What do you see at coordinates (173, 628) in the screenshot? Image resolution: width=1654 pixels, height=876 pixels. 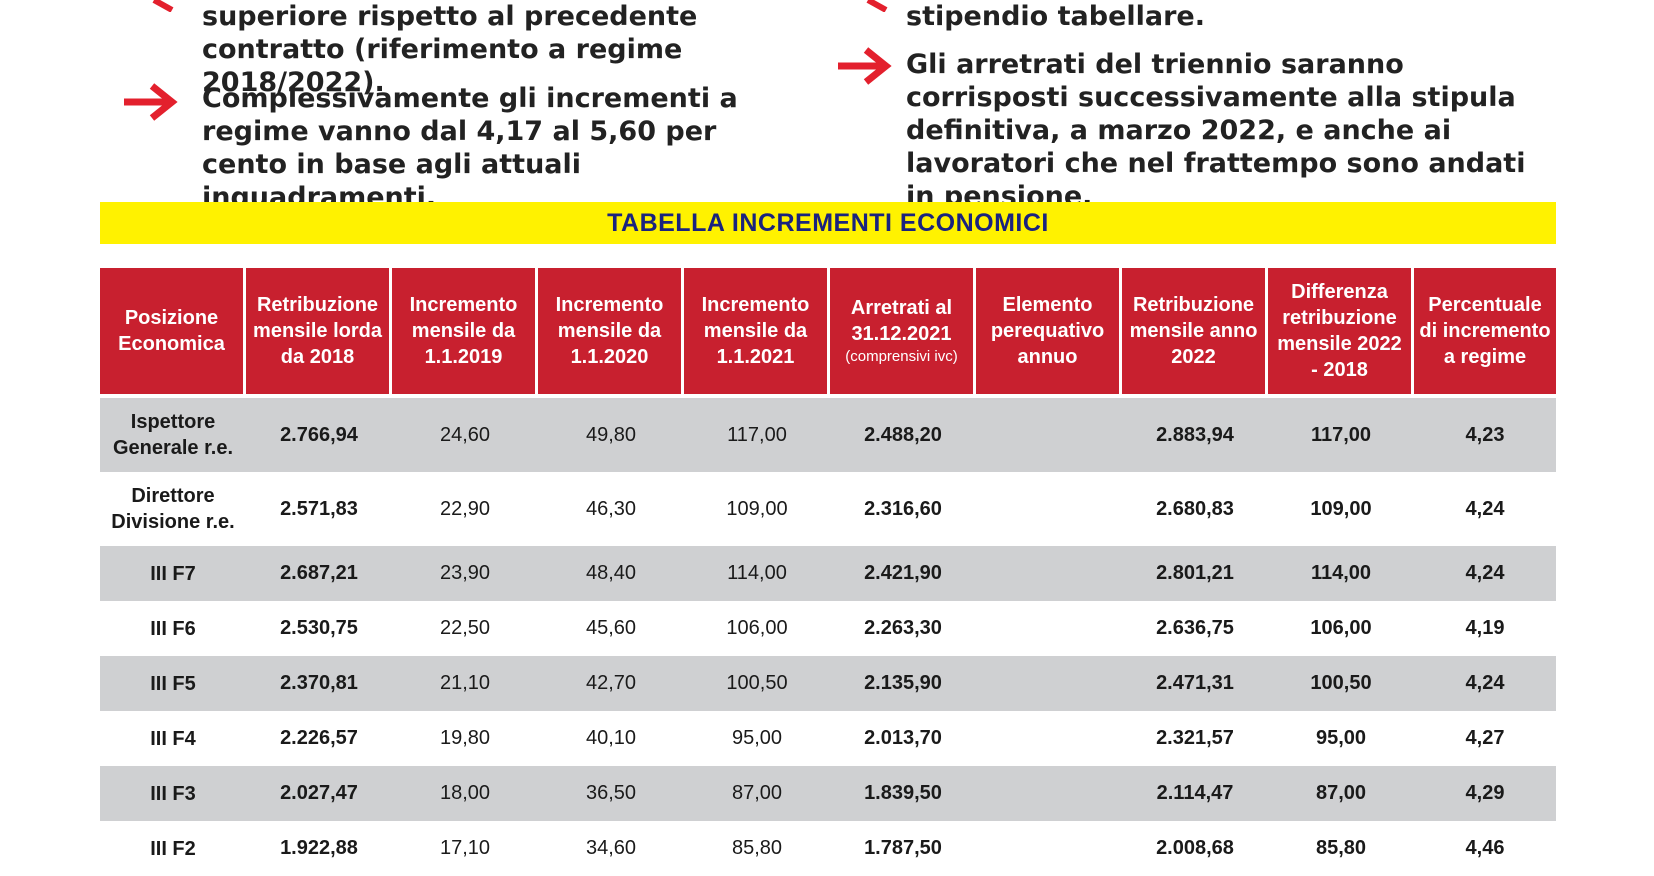 I see `position-cell: III F6` at bounding box center [173, 628].